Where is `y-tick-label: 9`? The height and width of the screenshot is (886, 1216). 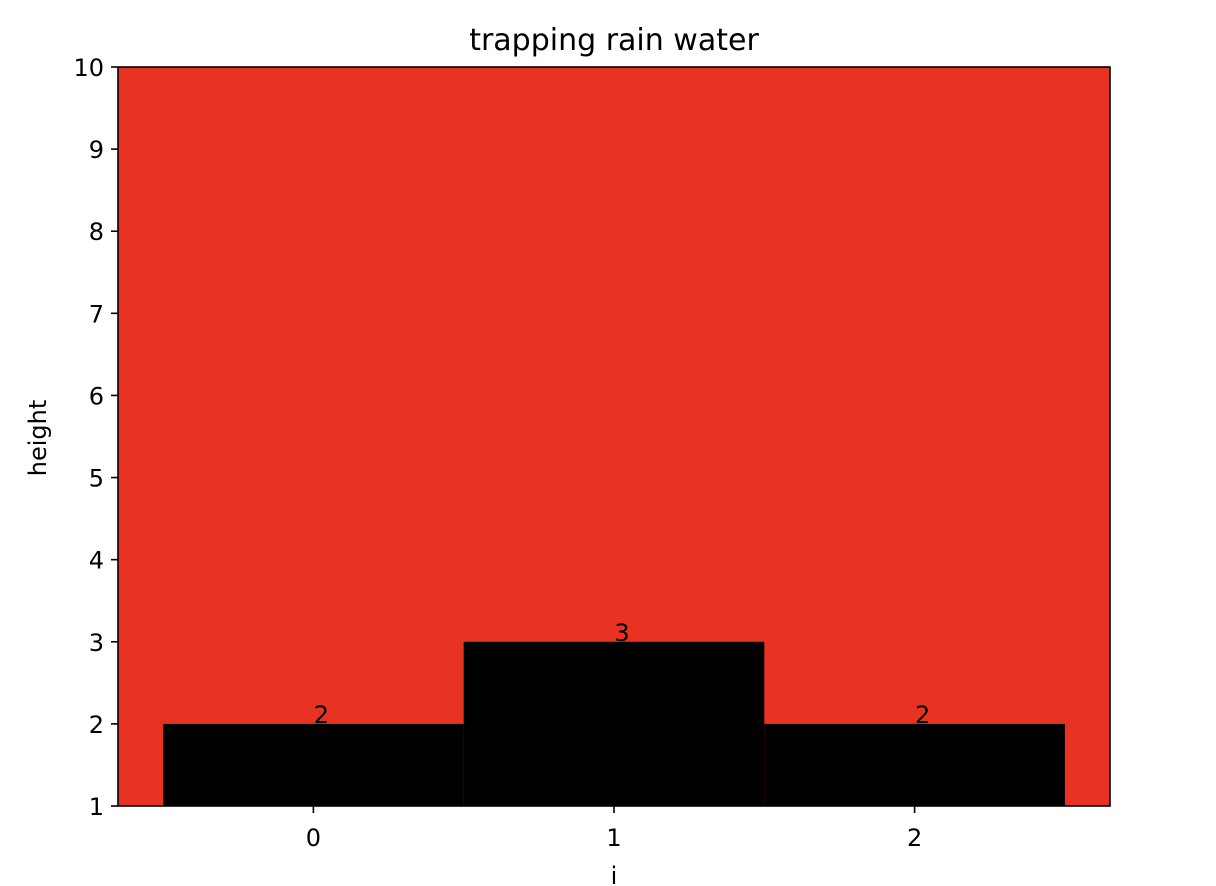 y-tick-label: 9 is located at coordinates (96, 150).